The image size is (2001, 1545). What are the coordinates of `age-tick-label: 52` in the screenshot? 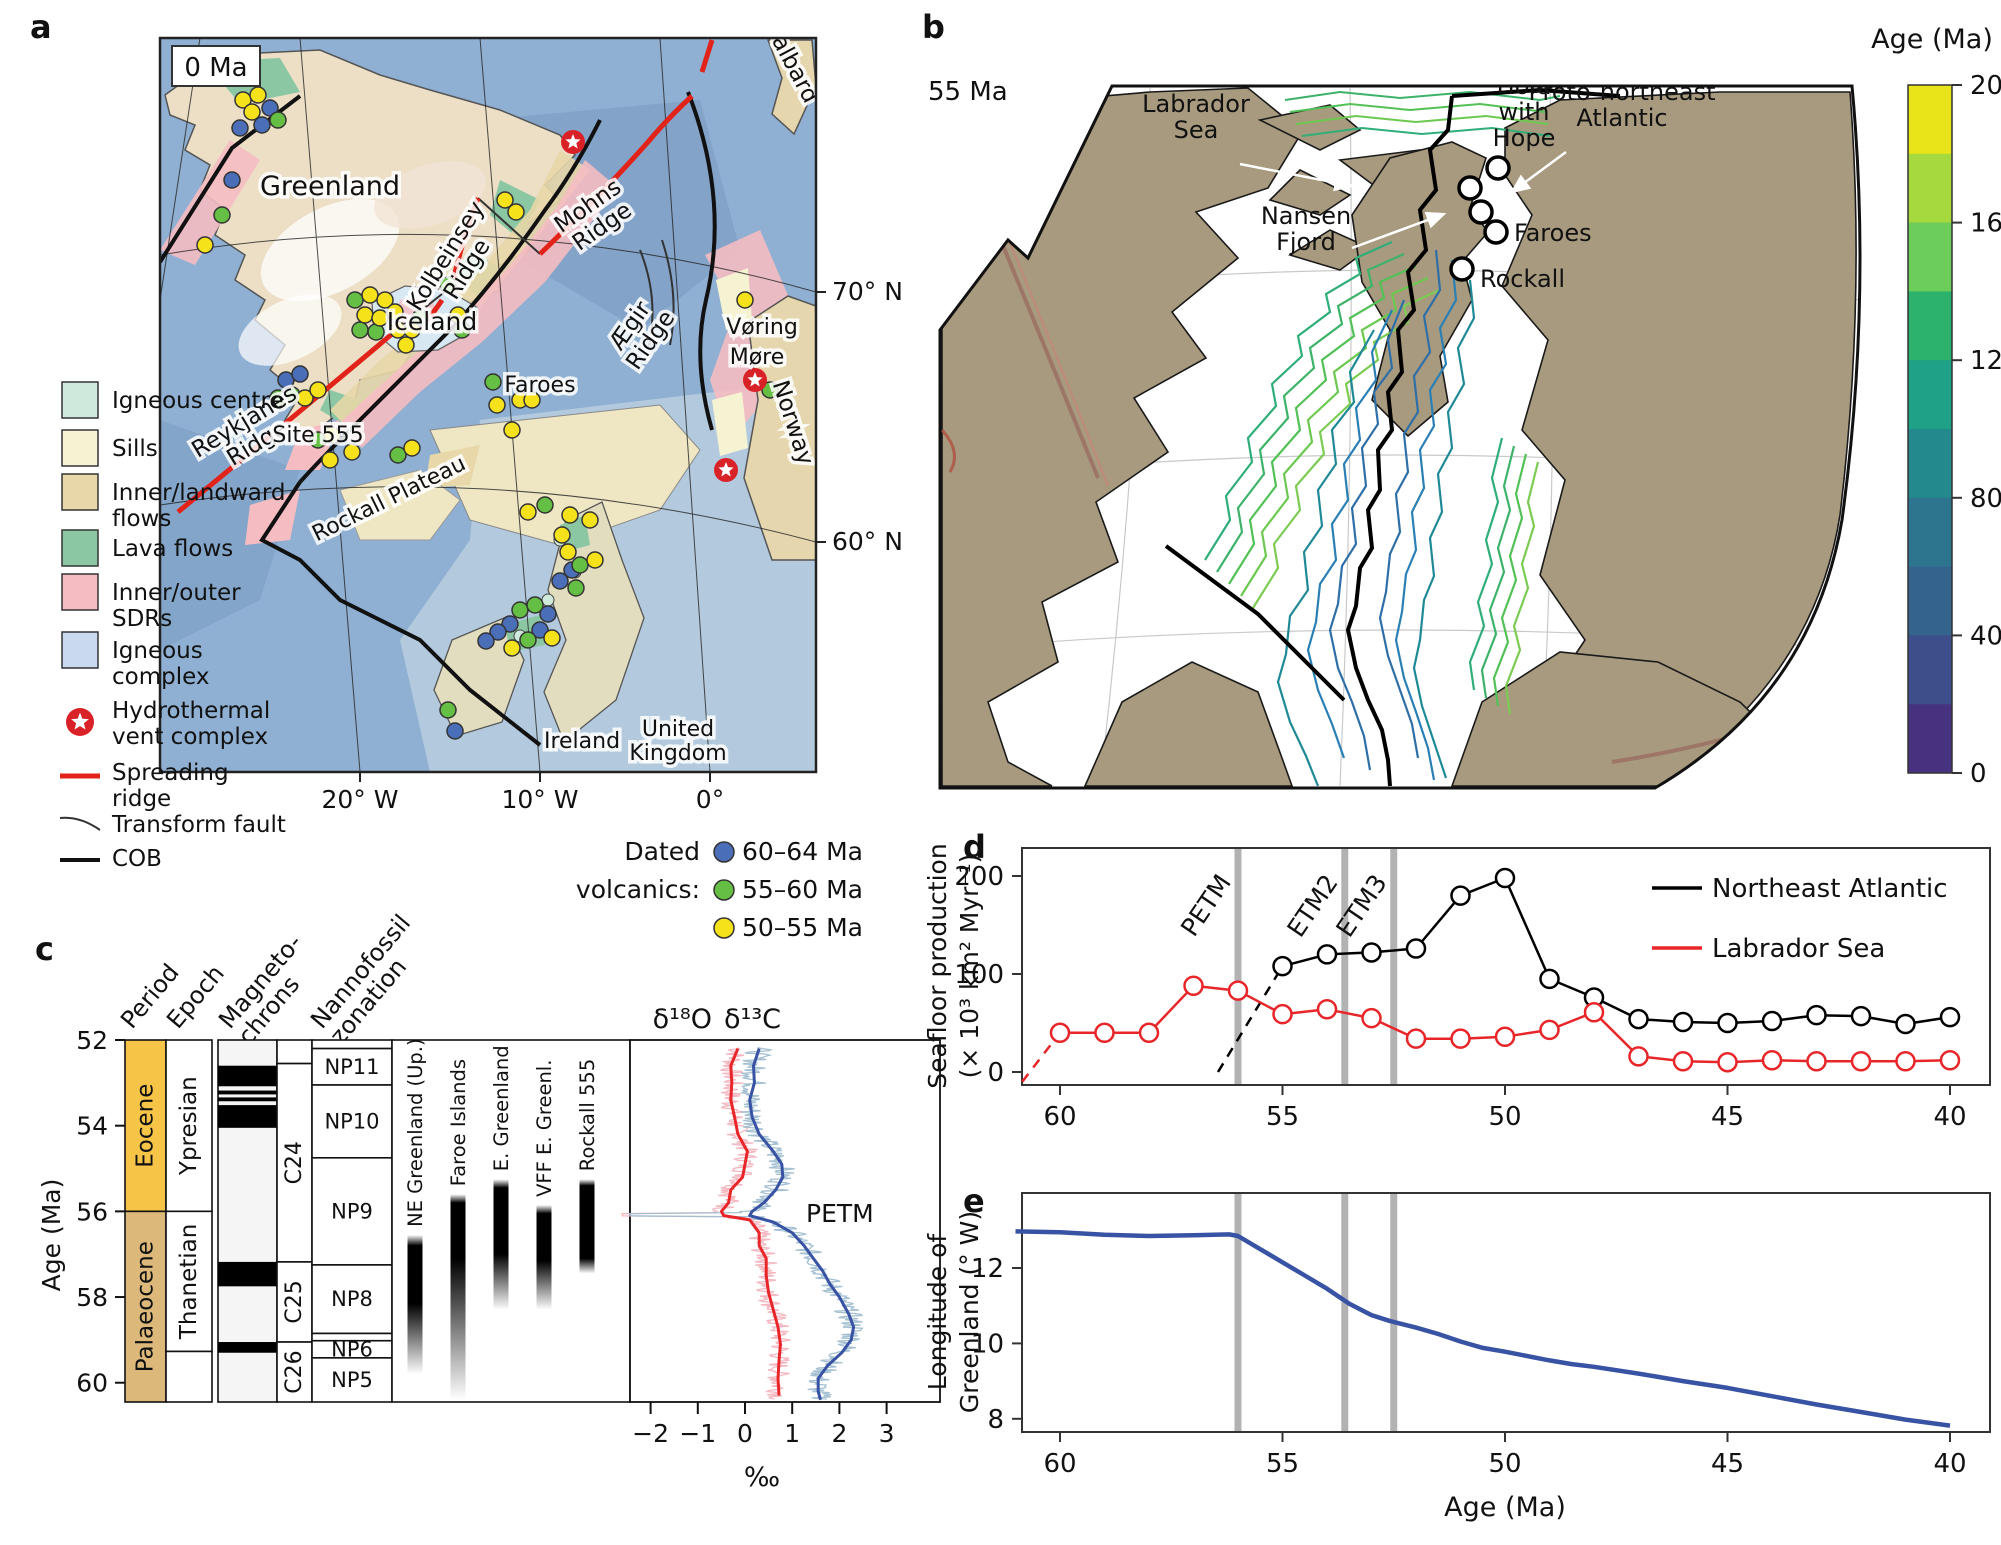 It's located at (92, 1040).